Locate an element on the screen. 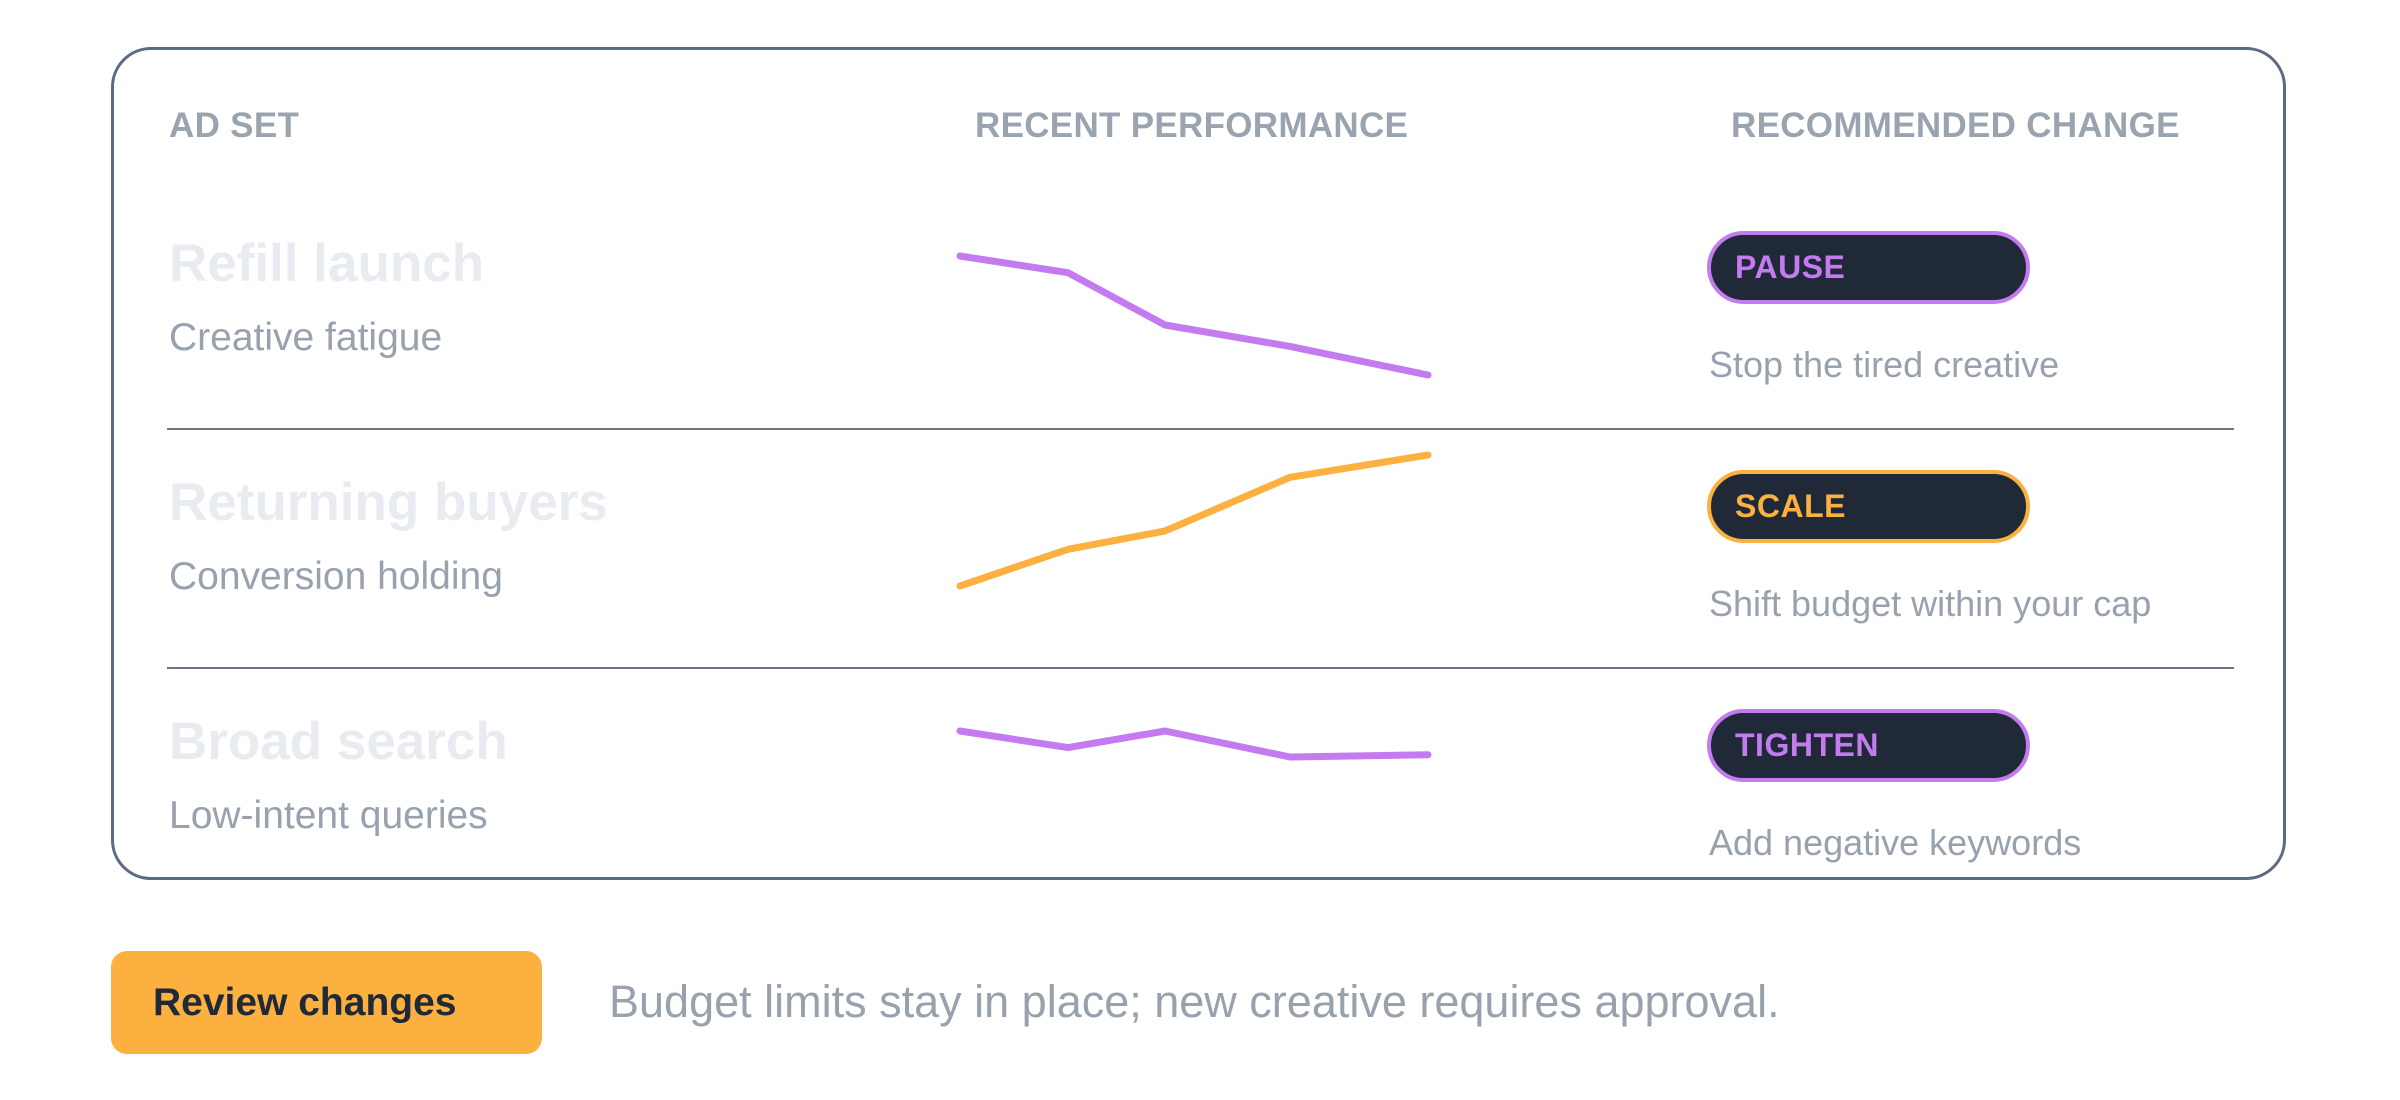  column-header-recommendation: RECOMMENDED CHANGE is located at coordinates (1955, 125).